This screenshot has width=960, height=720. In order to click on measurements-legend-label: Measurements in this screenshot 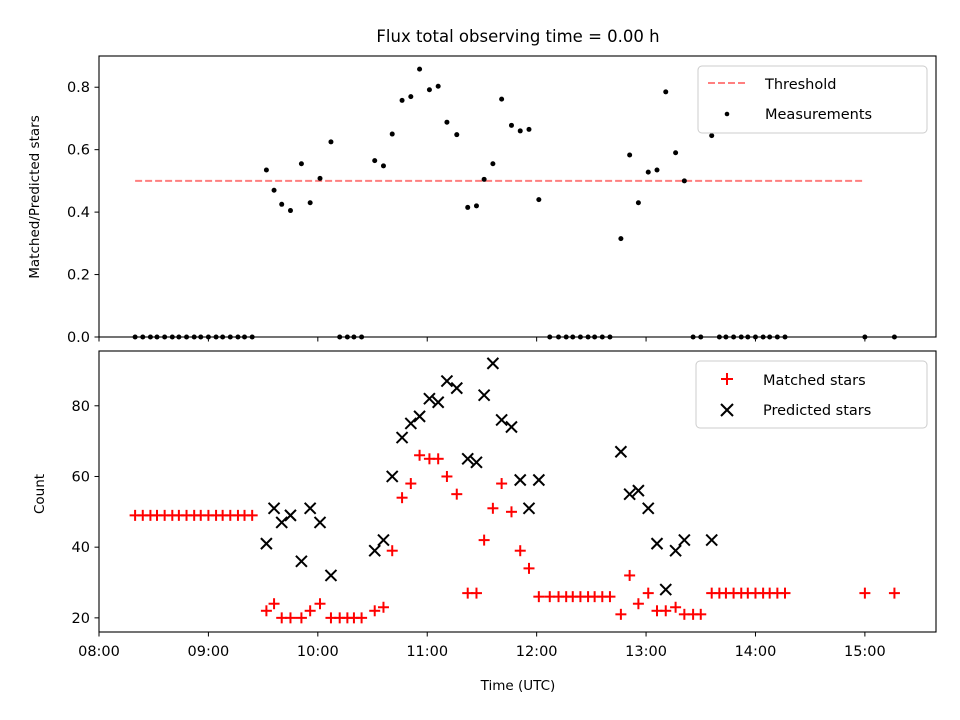, I will do `click(818, 115)`.